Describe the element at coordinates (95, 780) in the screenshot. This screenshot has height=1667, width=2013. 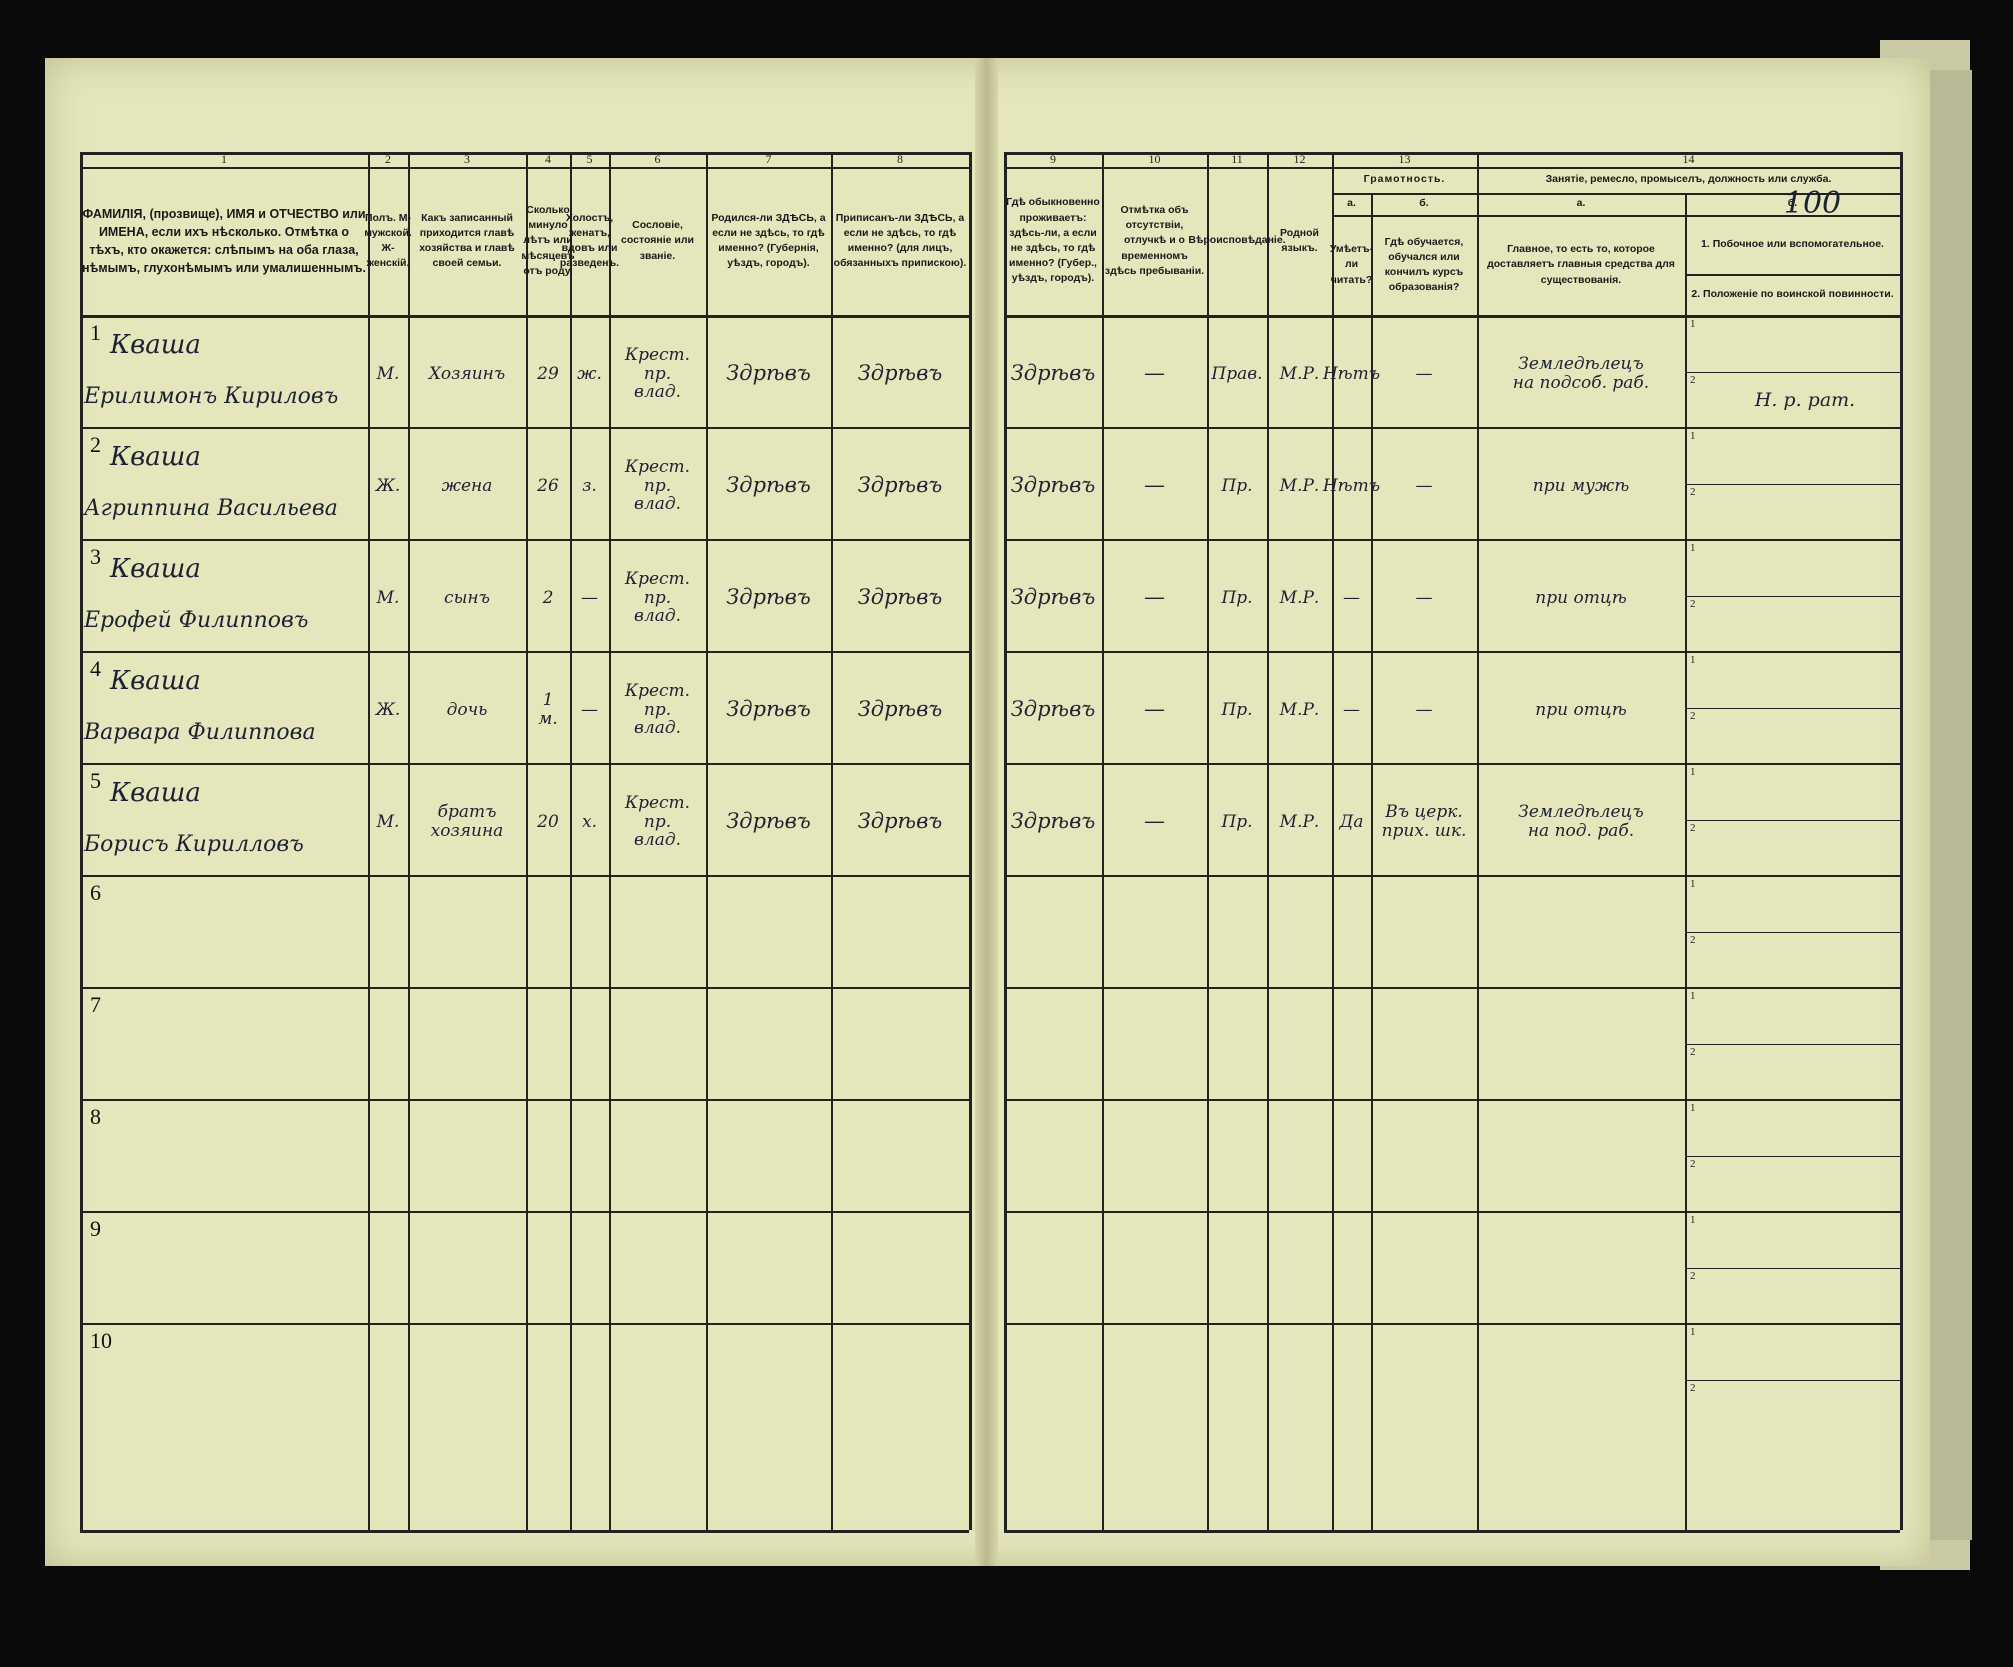
I see `row-number: 5` at that location.